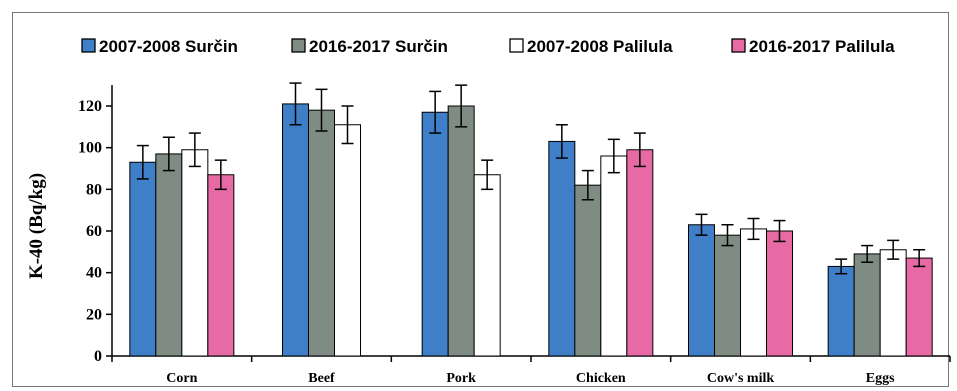  Describe the element at coordinates (600, 46) in the screenshot. I see `legend-label: 2007-2008 Palilula` at that location.